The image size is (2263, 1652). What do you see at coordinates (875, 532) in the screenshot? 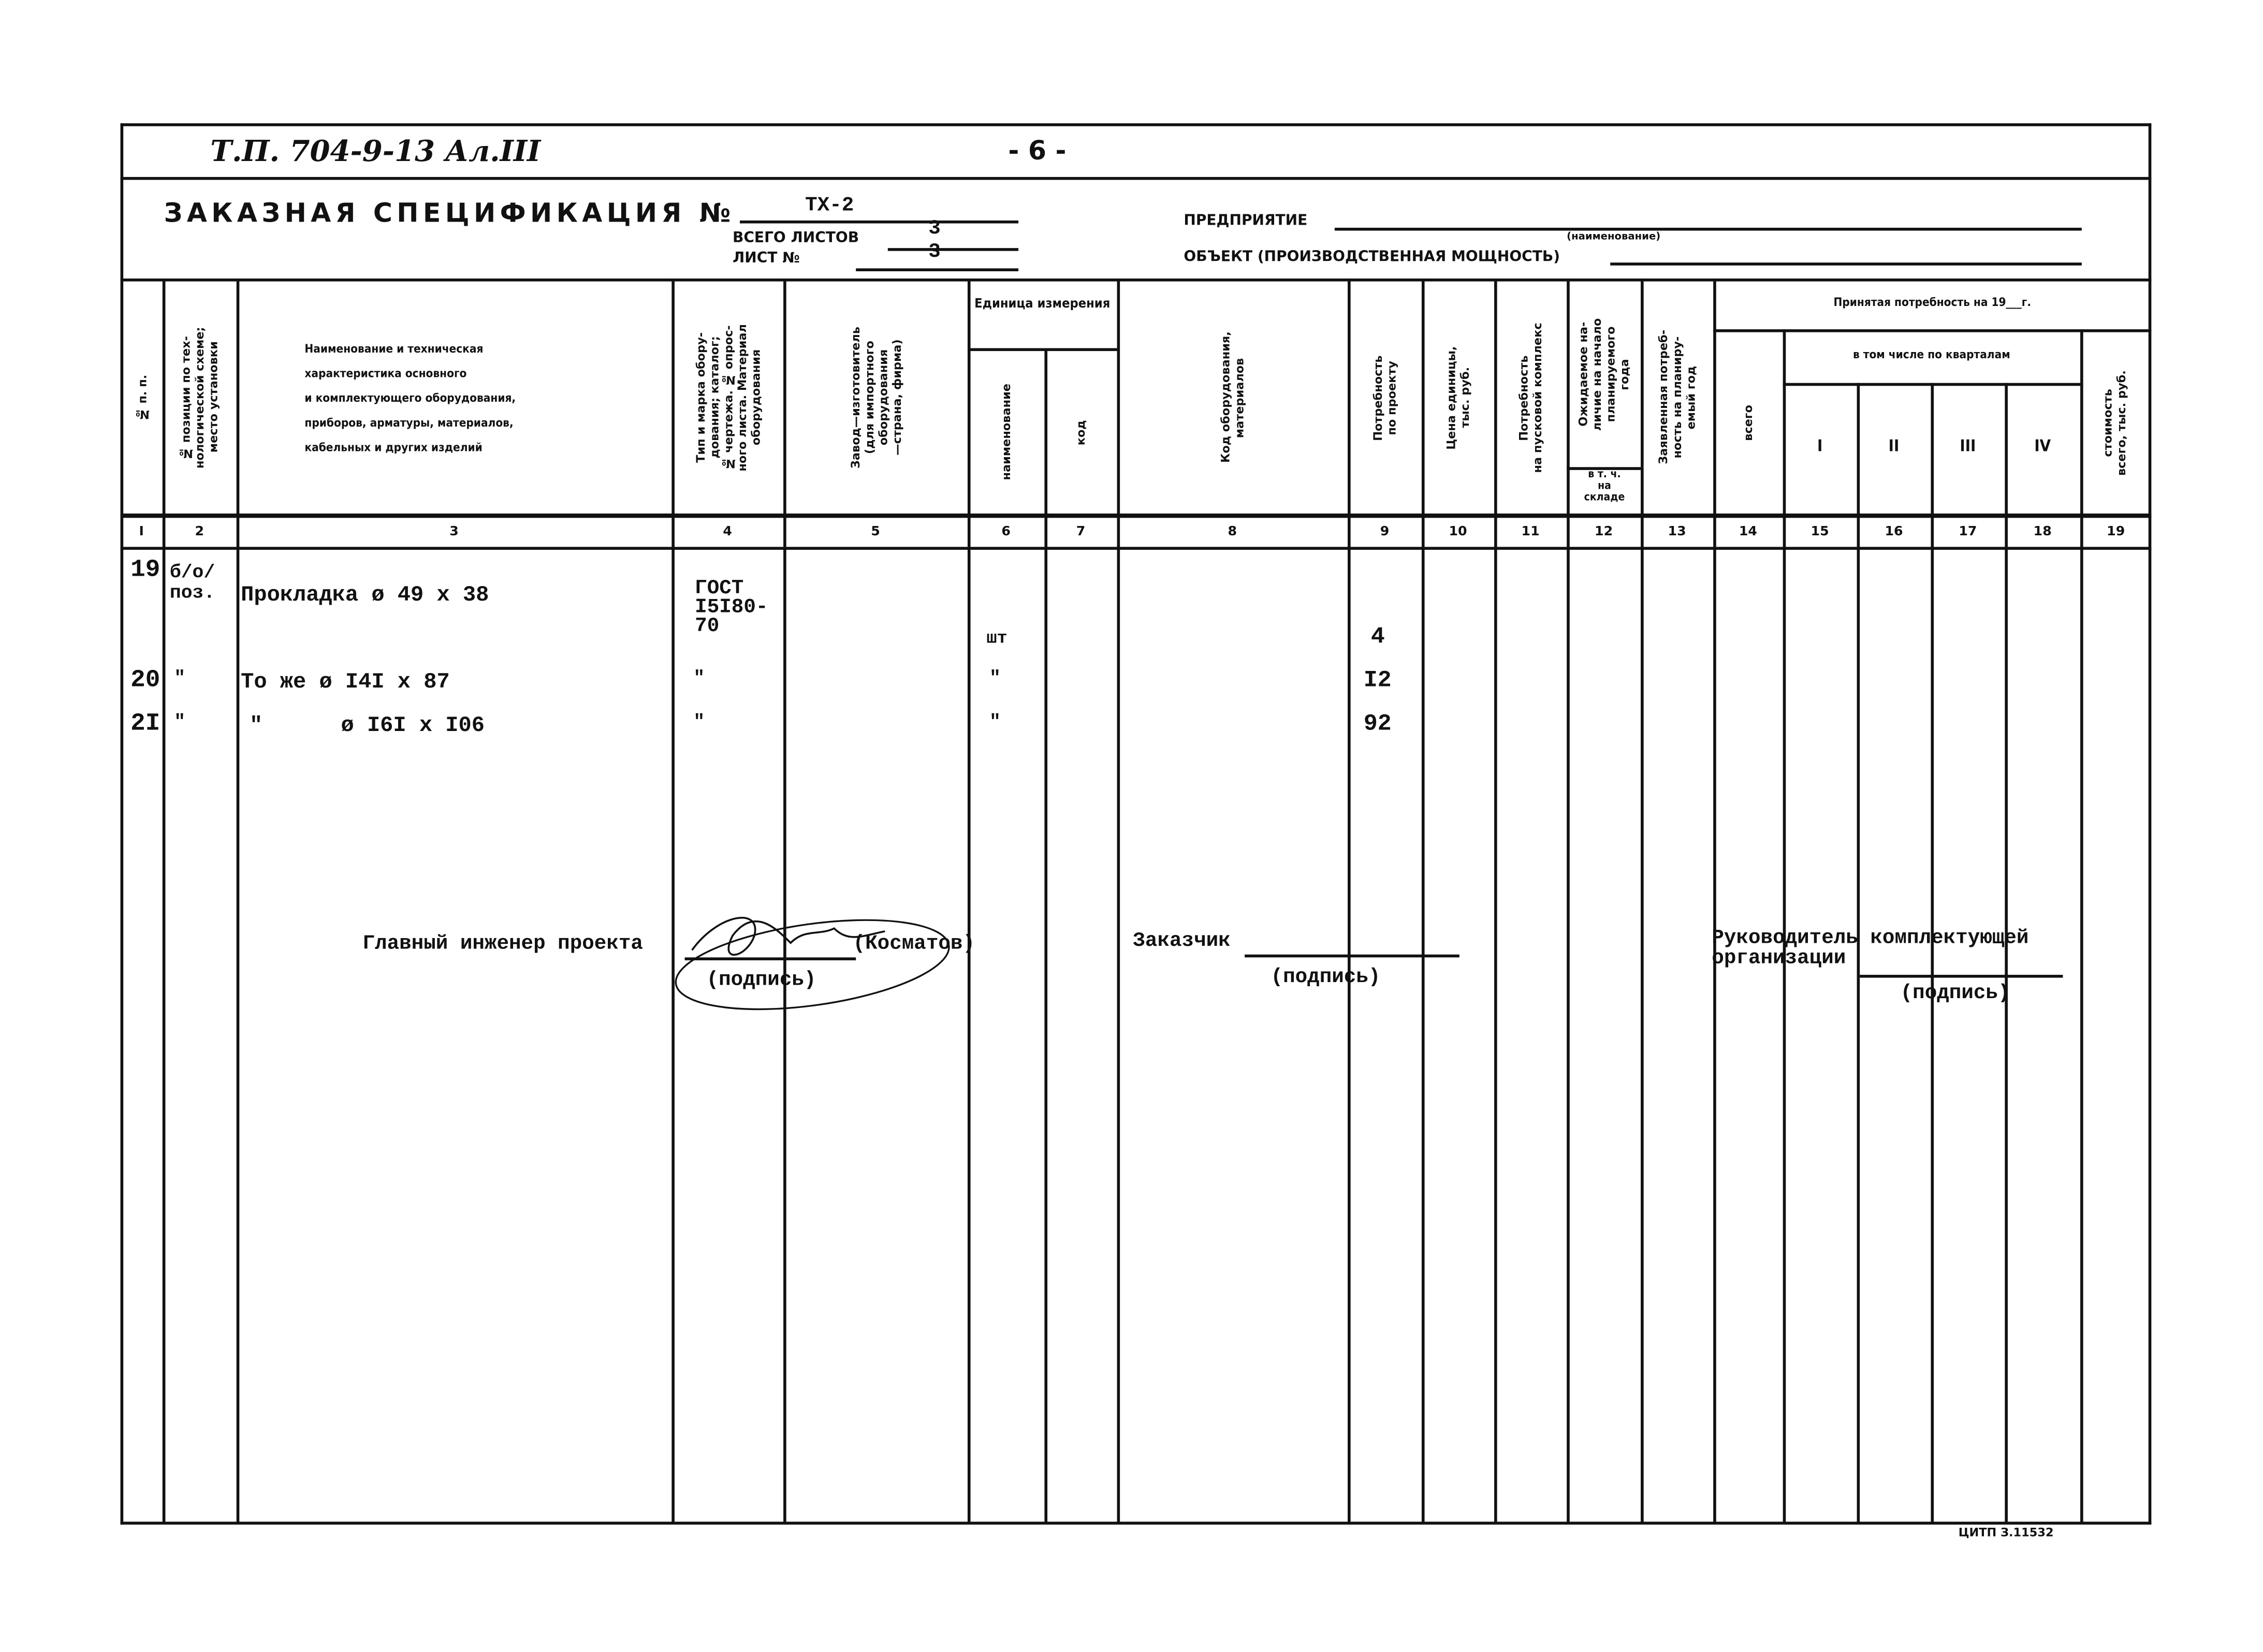
I see `column-number: 5` at bounding box center [875, 532].